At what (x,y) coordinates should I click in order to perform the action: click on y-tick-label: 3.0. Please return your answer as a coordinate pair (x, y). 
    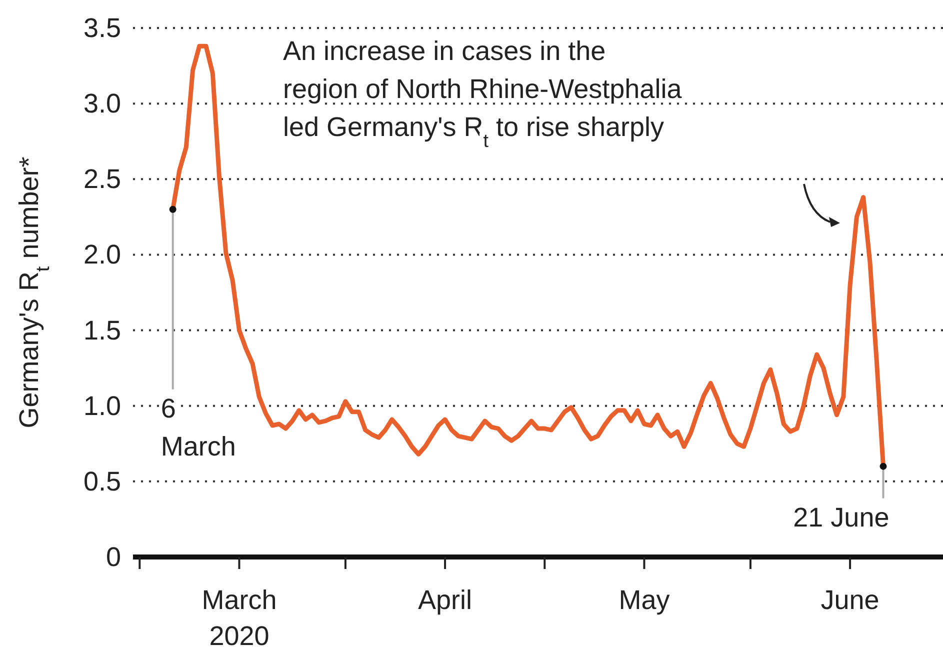
    Looking at the image, I should click on (102, 103).